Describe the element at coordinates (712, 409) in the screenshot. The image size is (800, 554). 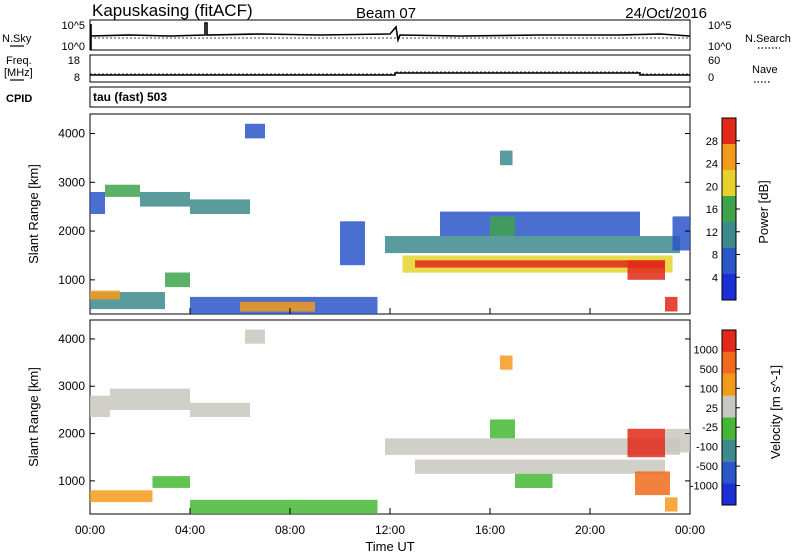
I see `colorbar-tick-label: 25` at that location.